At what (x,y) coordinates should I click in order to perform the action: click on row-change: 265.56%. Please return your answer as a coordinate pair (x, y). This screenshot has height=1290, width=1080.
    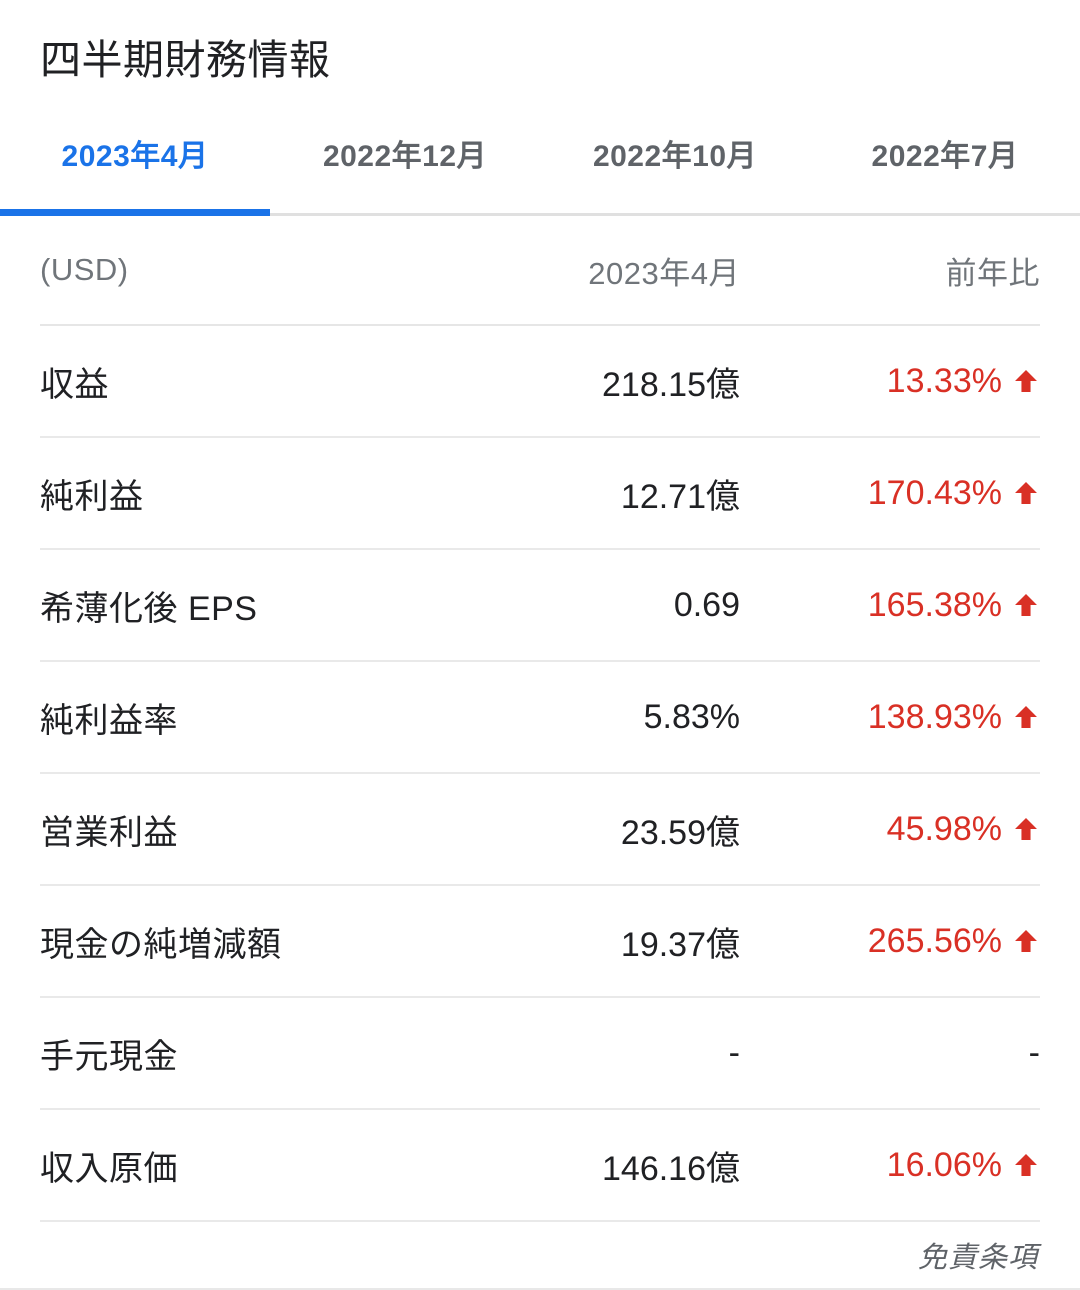
    Looking at the image, I should click on (890, 941).